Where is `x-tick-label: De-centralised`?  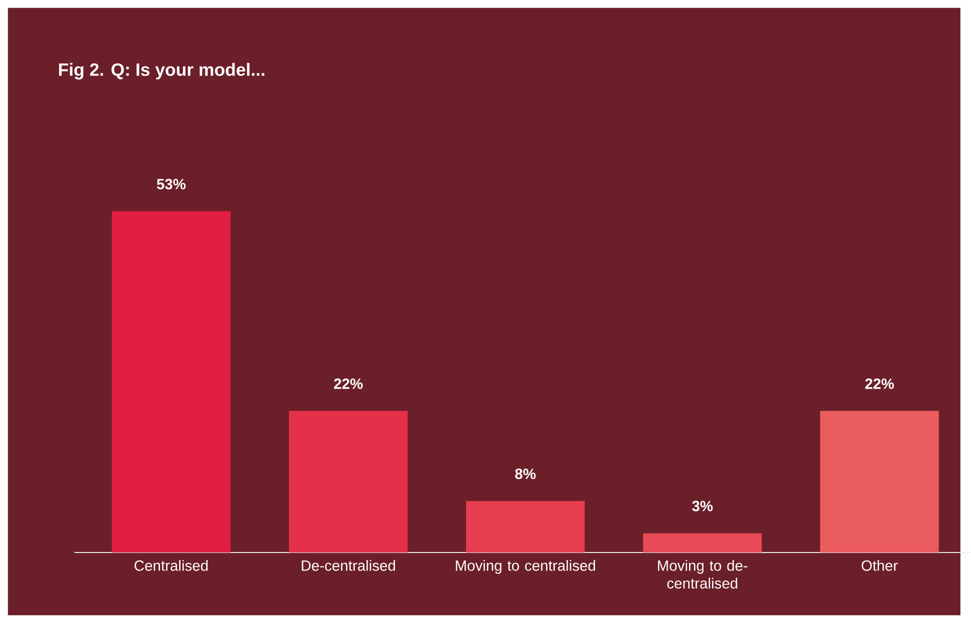
x-tick-label: De-centralised is located at coordinates (348, 565).